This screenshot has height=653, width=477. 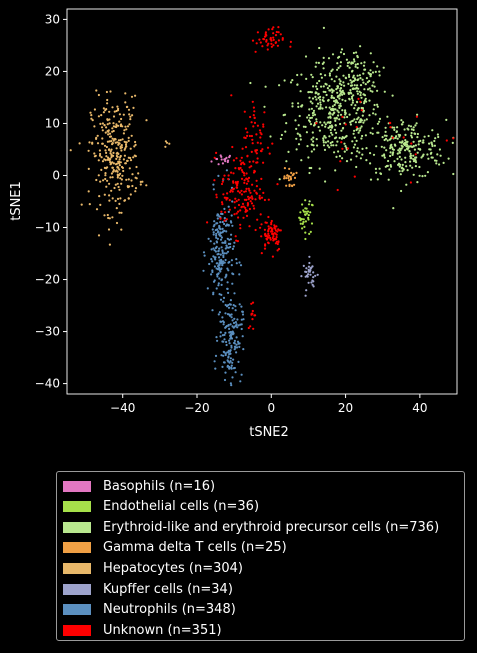 What do you see at coordinates (149, 610) in the screenshot?
I see `legend-item: Neutrophils (n=348)` at bounding box center [149, 610].